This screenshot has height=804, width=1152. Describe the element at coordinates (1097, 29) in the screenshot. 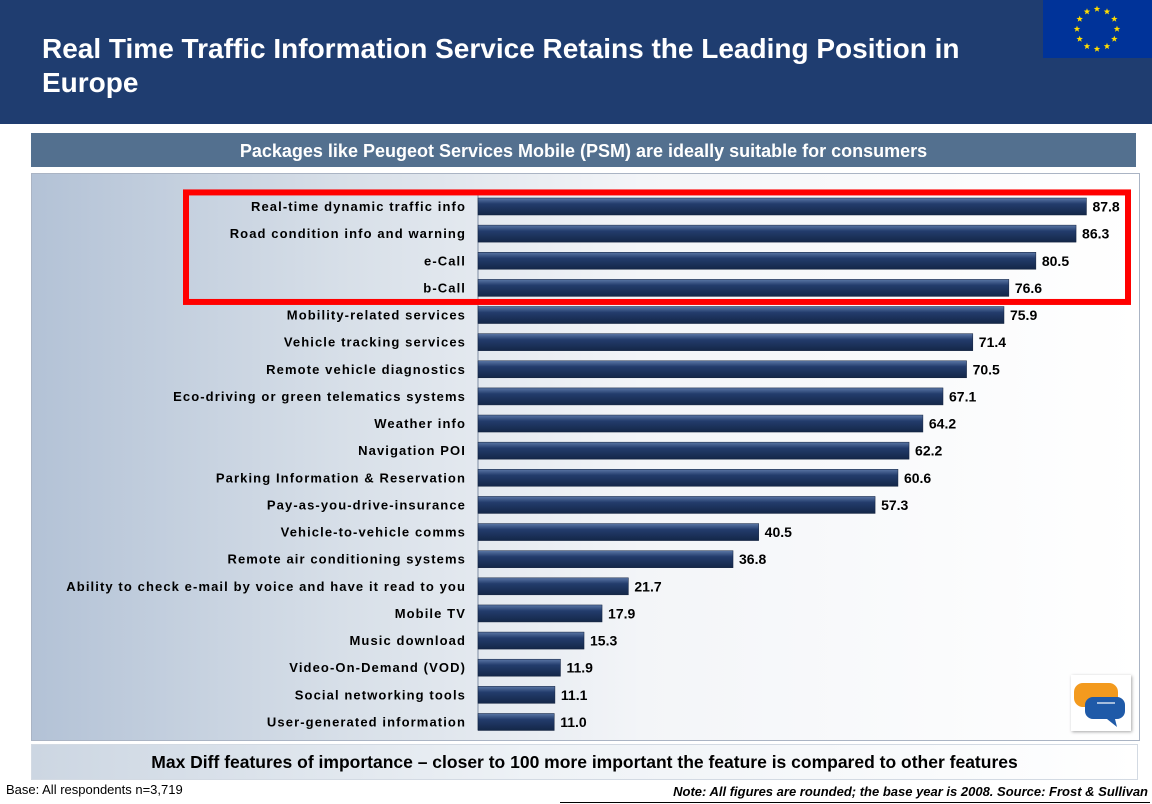

I see `eu-flag-icon` at that location.